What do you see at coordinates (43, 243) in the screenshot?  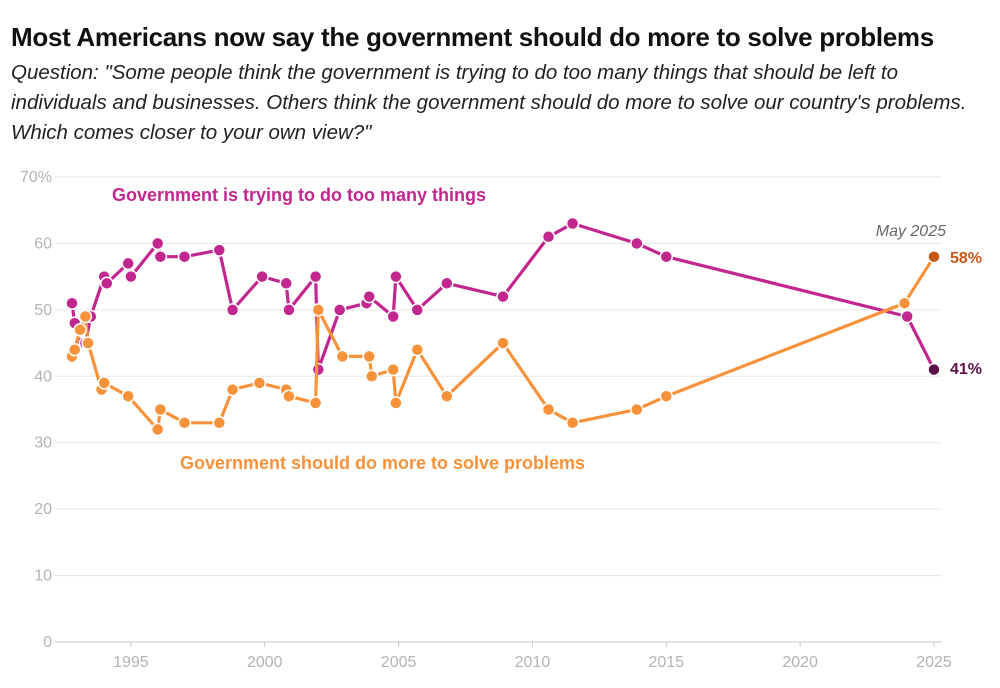 I see `y-tick-label-60: 60` at bounding box center [43, 243].